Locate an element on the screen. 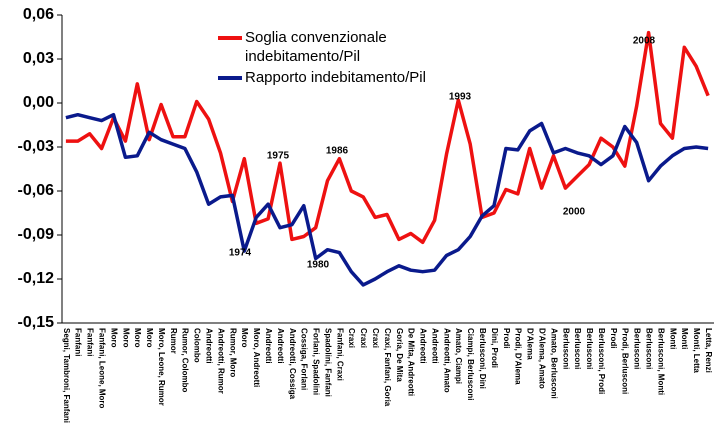  annotation: 1986 is located at coordinates (337, 151).